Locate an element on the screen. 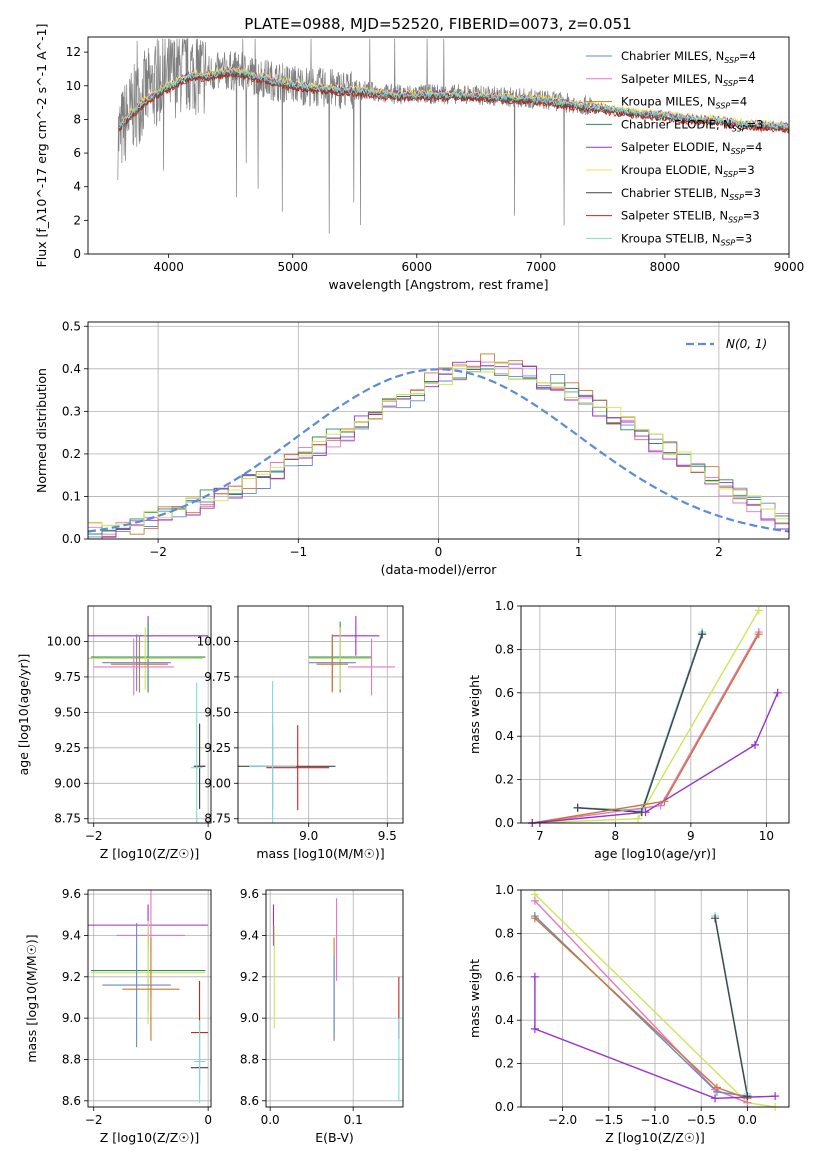  x-tick-label: 5000 is located at coordinates (292, 267).